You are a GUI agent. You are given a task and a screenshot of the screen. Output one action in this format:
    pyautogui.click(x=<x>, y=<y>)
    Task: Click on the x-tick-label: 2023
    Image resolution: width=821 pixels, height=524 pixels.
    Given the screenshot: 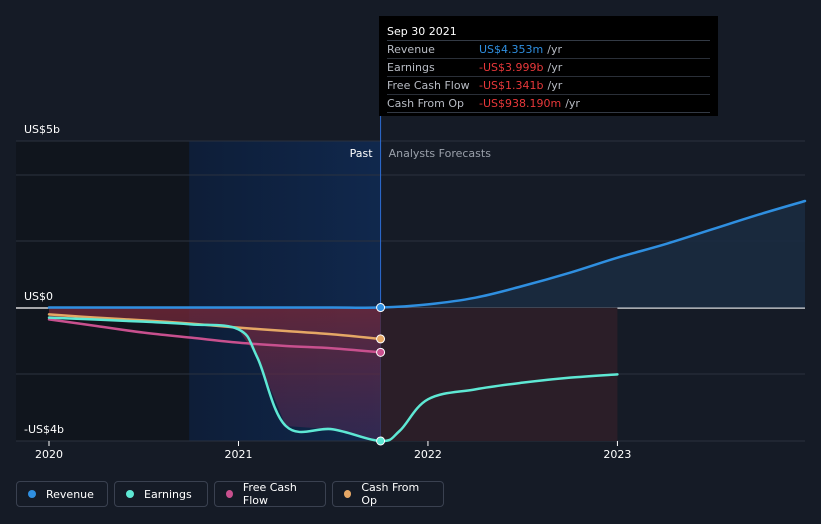 What is the action you would take?
    pyautogui.click(x=617, y=454)
    